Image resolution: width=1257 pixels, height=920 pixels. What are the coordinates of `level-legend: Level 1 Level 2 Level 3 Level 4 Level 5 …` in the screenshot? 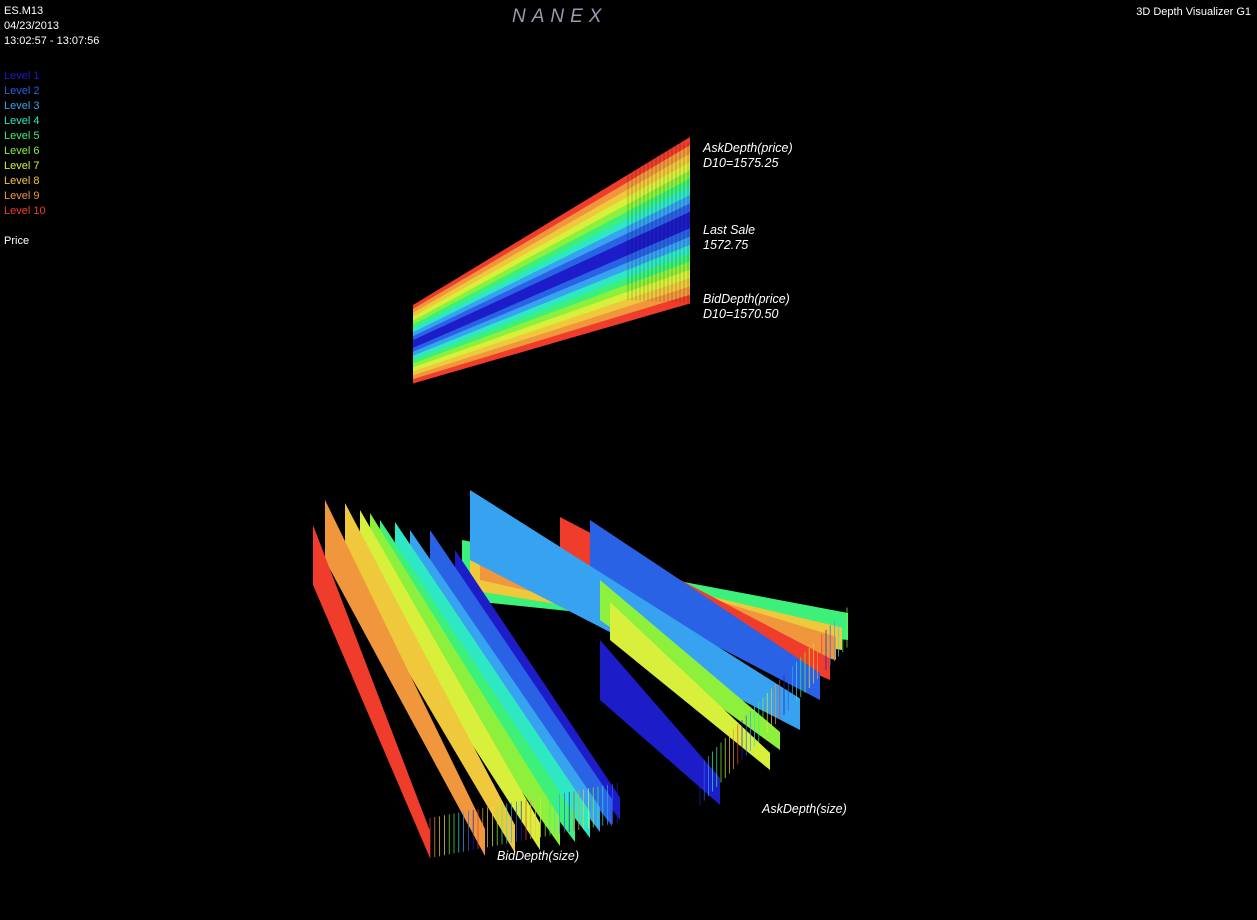 It's located at (25, 144).